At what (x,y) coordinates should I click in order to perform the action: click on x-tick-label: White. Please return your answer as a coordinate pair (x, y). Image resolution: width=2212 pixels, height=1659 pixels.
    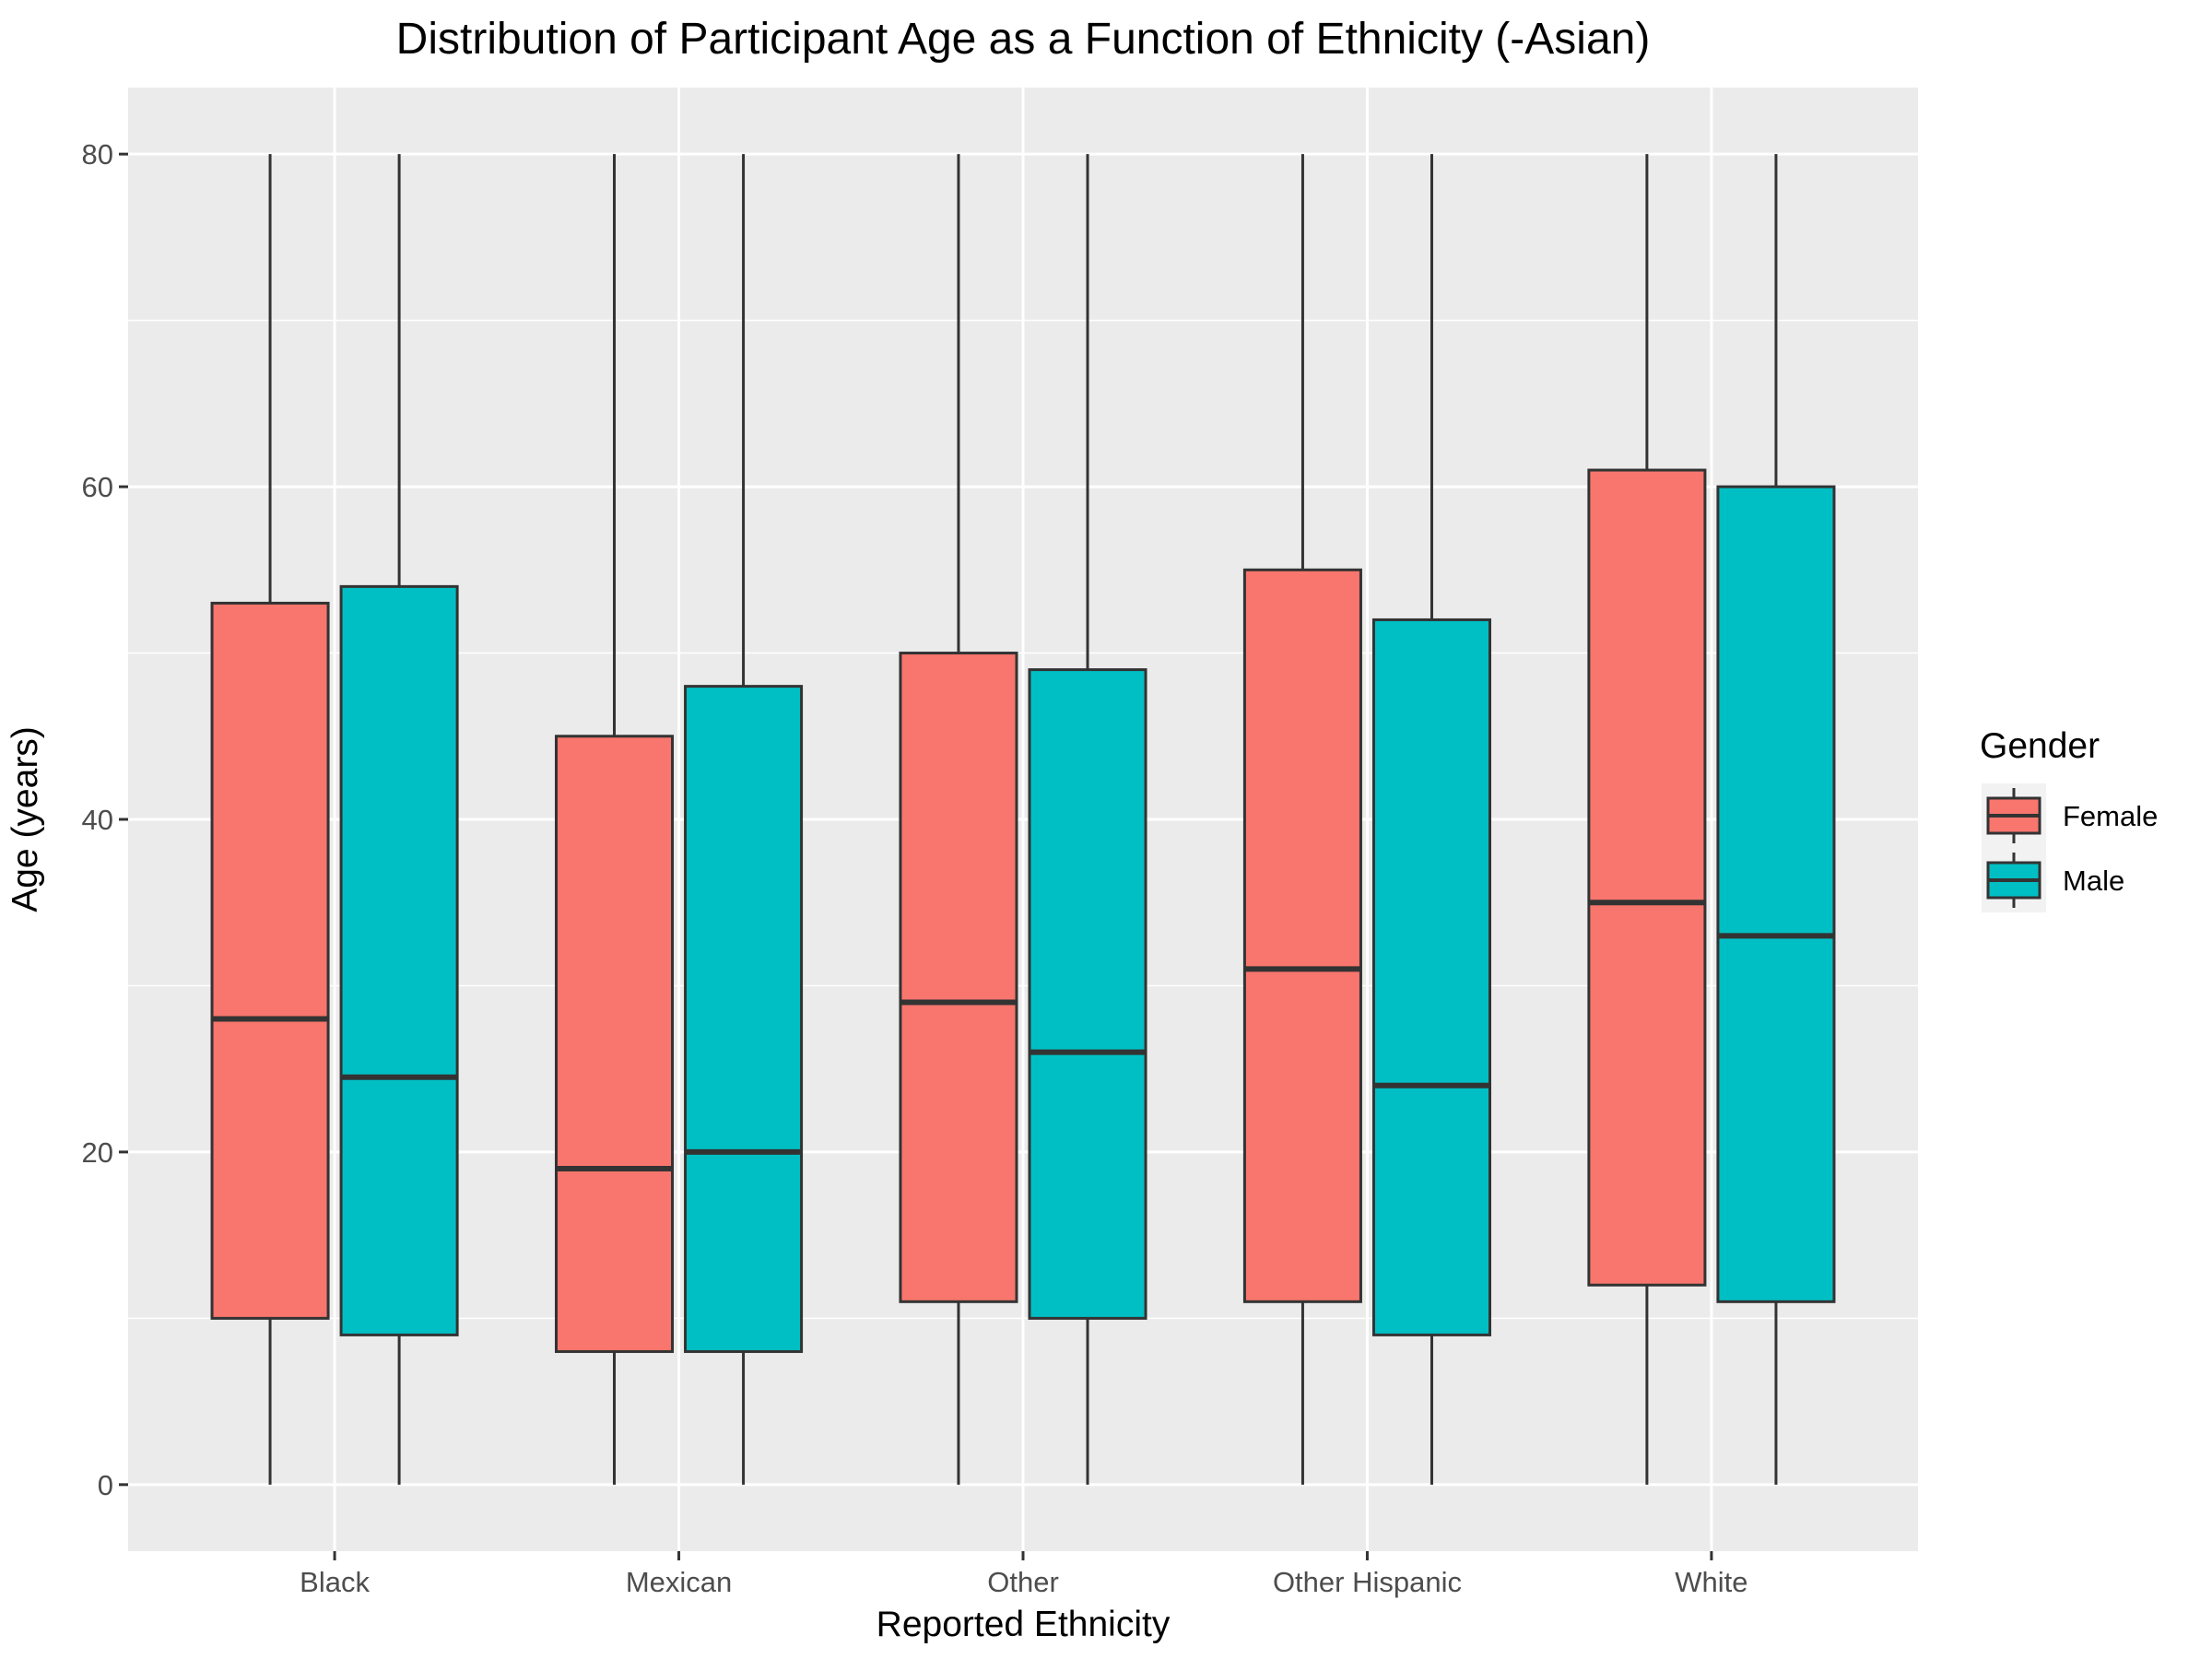
    Looking at the image, I should click on (1711, 1582).